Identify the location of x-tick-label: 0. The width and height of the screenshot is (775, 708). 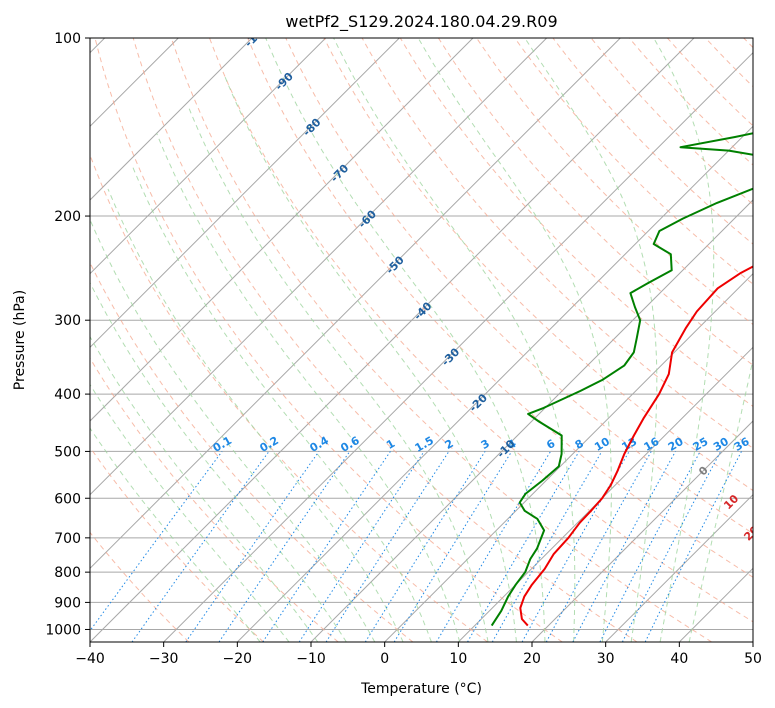
(384, 659).